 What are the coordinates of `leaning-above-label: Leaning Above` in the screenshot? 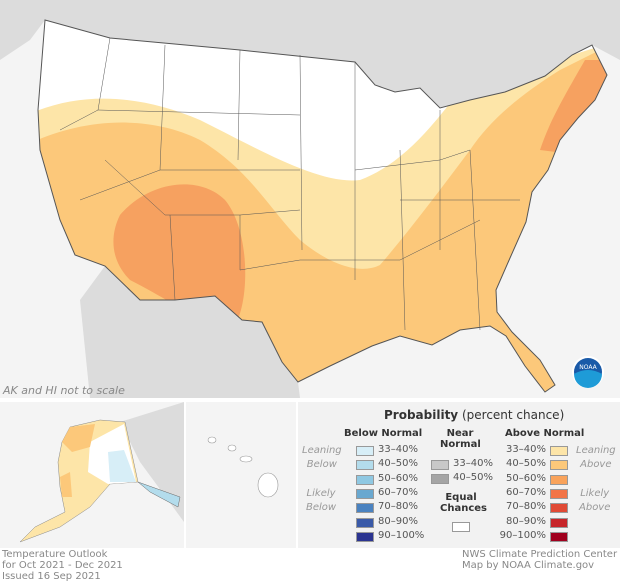 It's located at (596, 457).